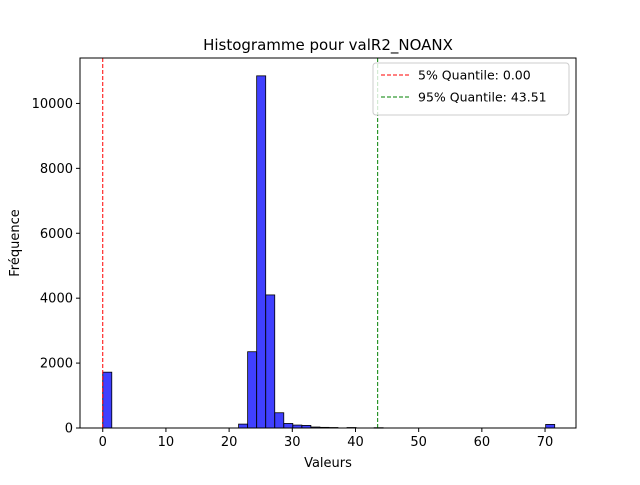 This screenshot has width=640, height=485. What do you see at coordinates (482, 442) in the screenshot?
I see `x-tick-label: 60` at bounding box center [482, 442].